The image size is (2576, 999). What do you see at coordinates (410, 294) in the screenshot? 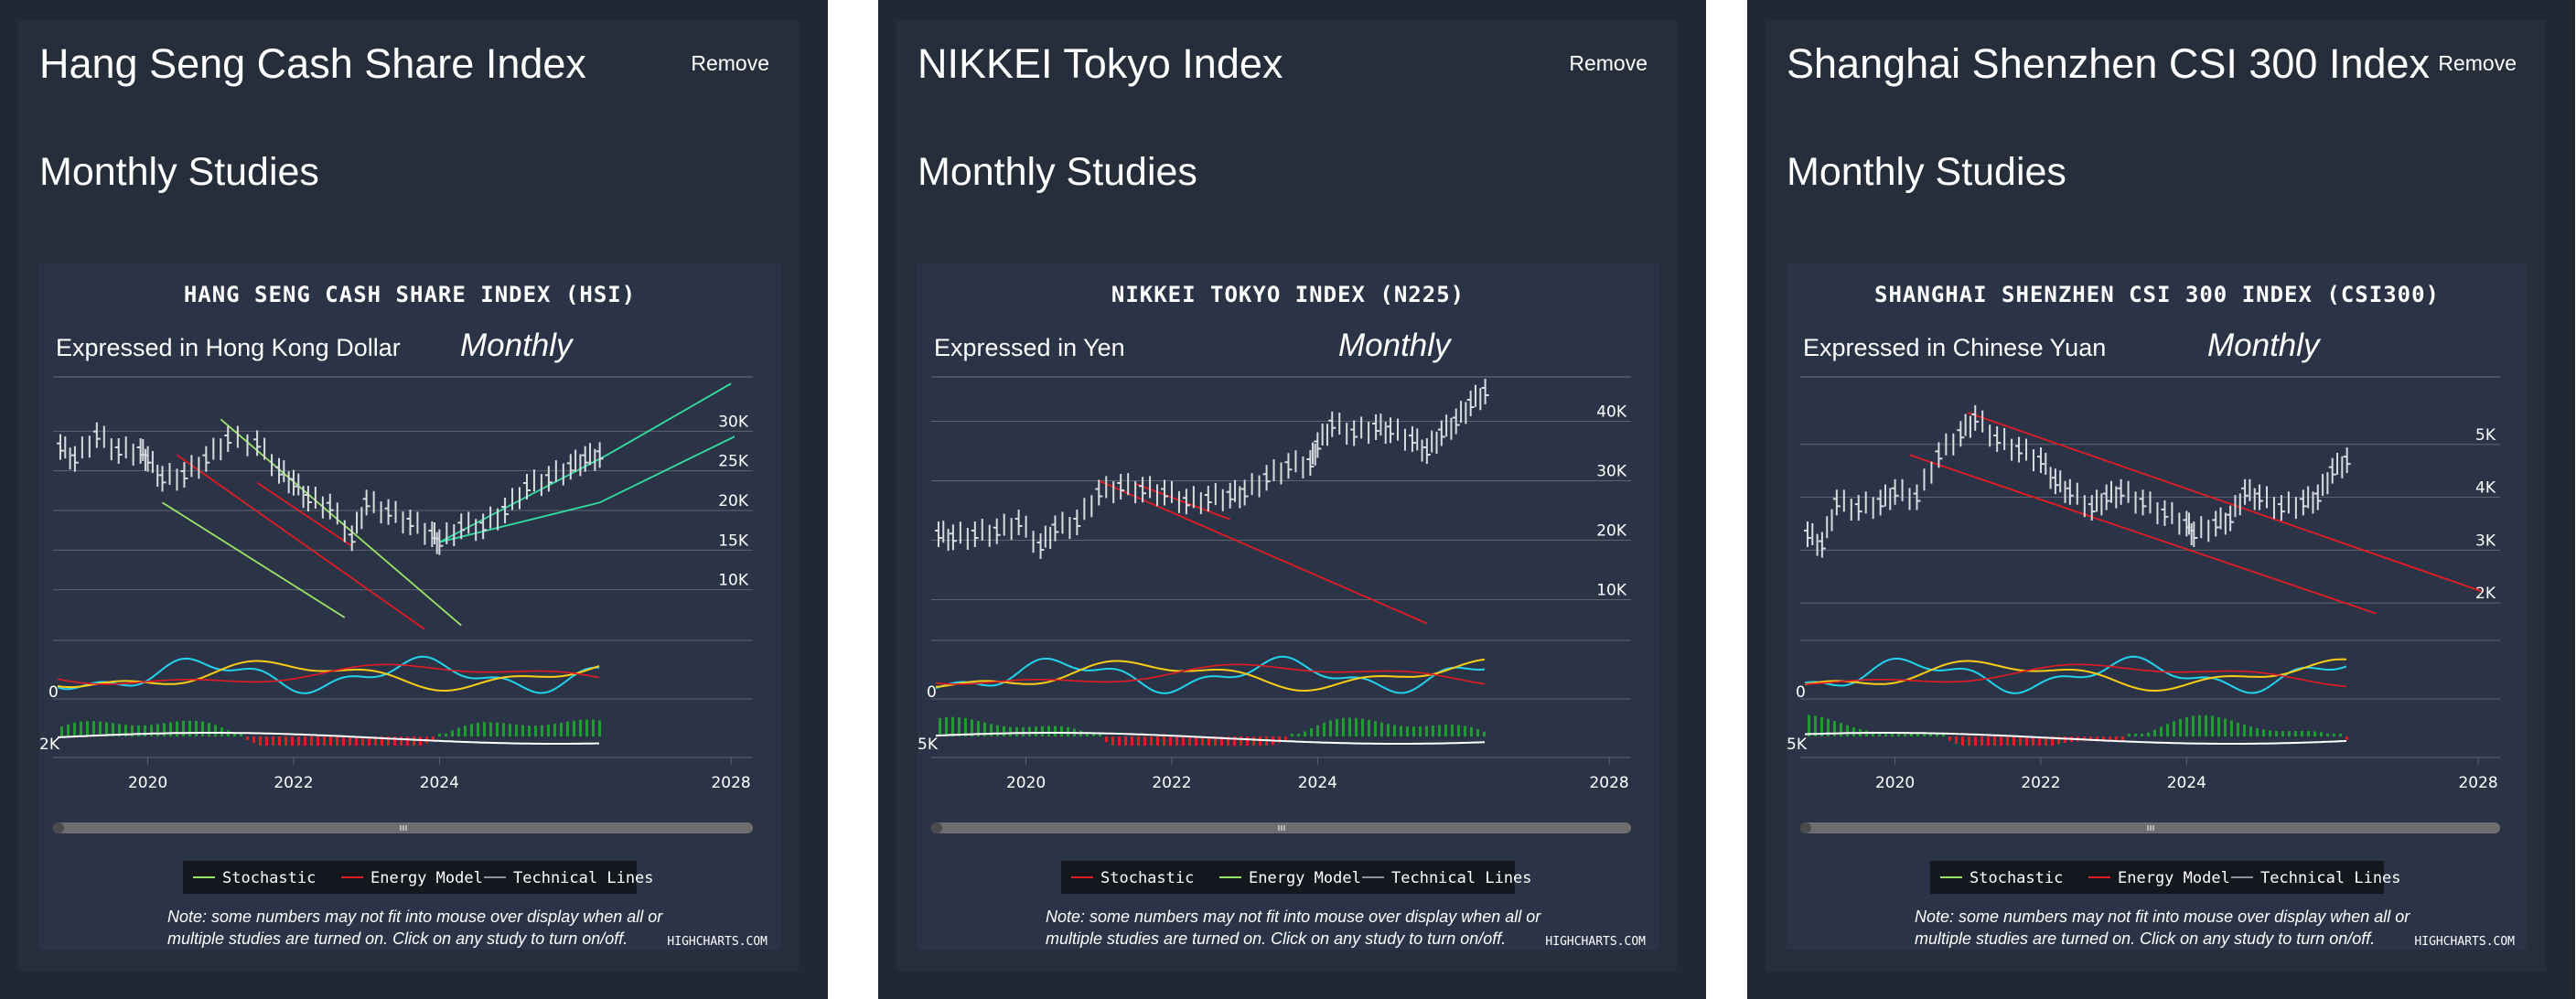
I see `chart-title: HANG SENG CASH SHARE INDEX (HSI)` at bounding box center [410, 294].